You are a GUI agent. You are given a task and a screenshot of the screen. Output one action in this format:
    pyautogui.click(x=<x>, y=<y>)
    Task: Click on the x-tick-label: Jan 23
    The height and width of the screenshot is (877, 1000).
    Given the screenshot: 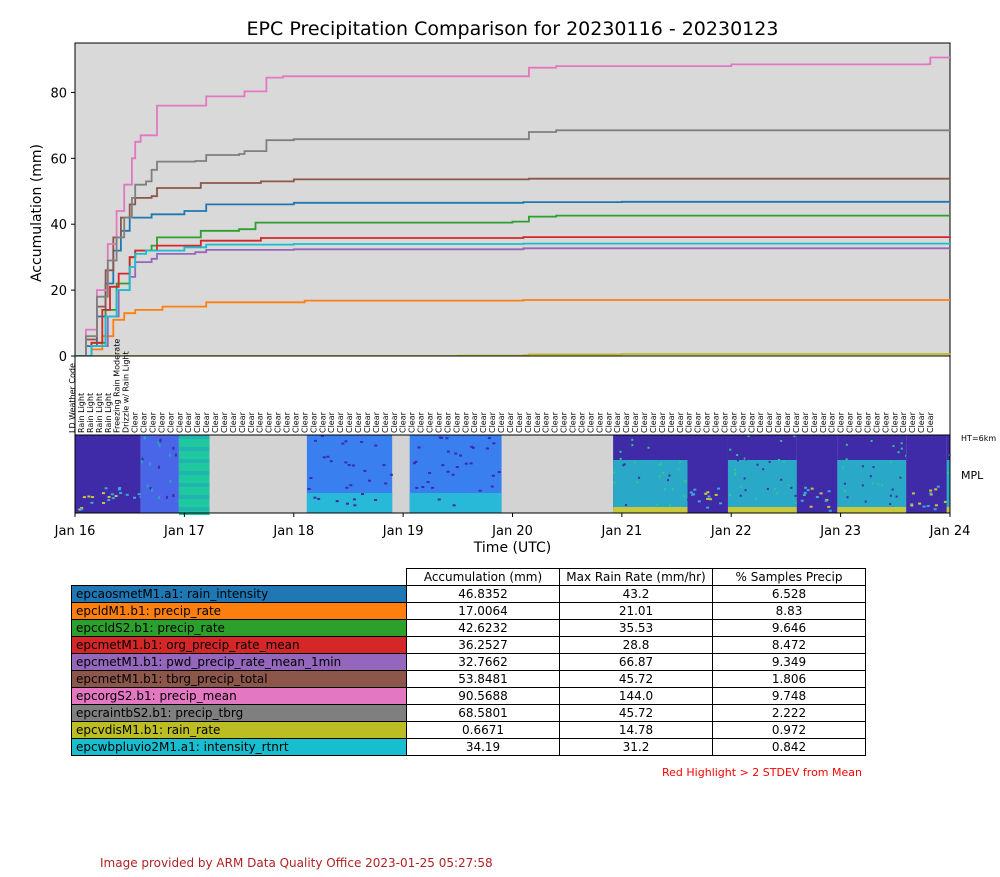 What is the action you would take?
    pyautogui.click(x=840, y=531)
    